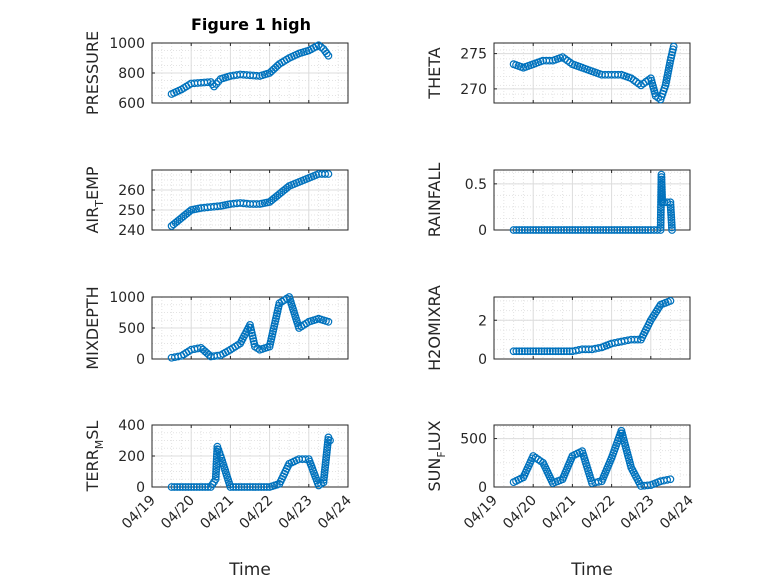 The width and height of the screenshot is (778, 583). What do you see at coordinates (434, 200) in the screenshot?
I see `y-axis-label: RAINFALL` at bounding box center [434, 200].